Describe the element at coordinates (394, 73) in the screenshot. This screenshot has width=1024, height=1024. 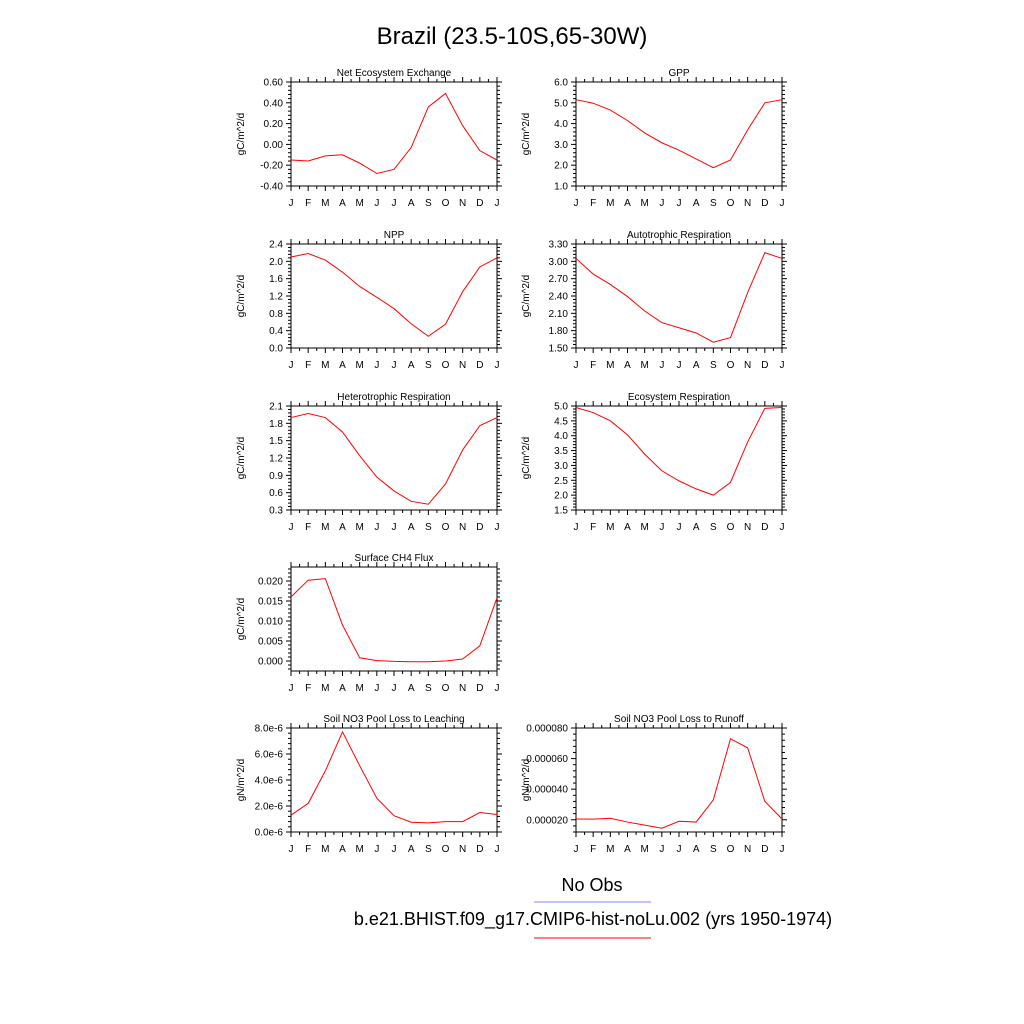
I see `panel-title: Net Ecosystem Exchange` at that location.